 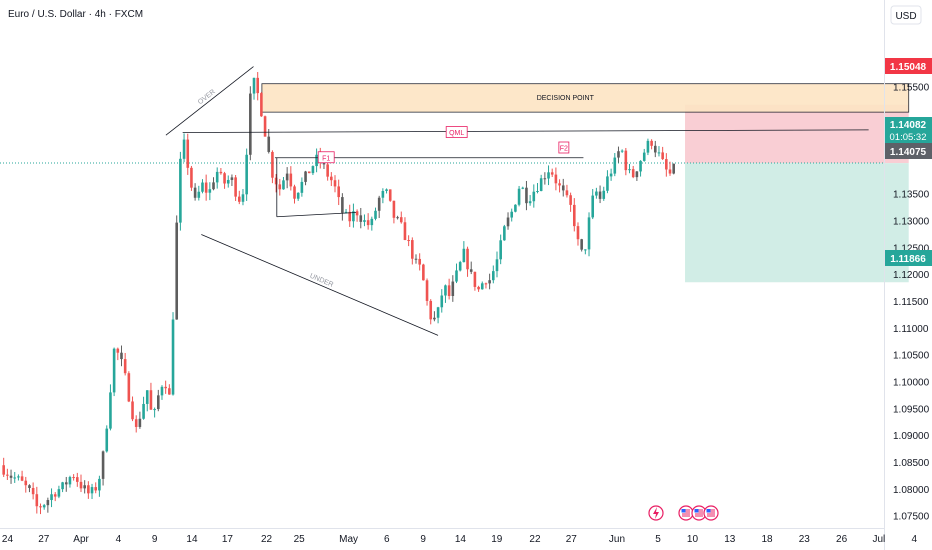 I want to click on price-tick-label: 1.12500, so click(x=911, y=248).